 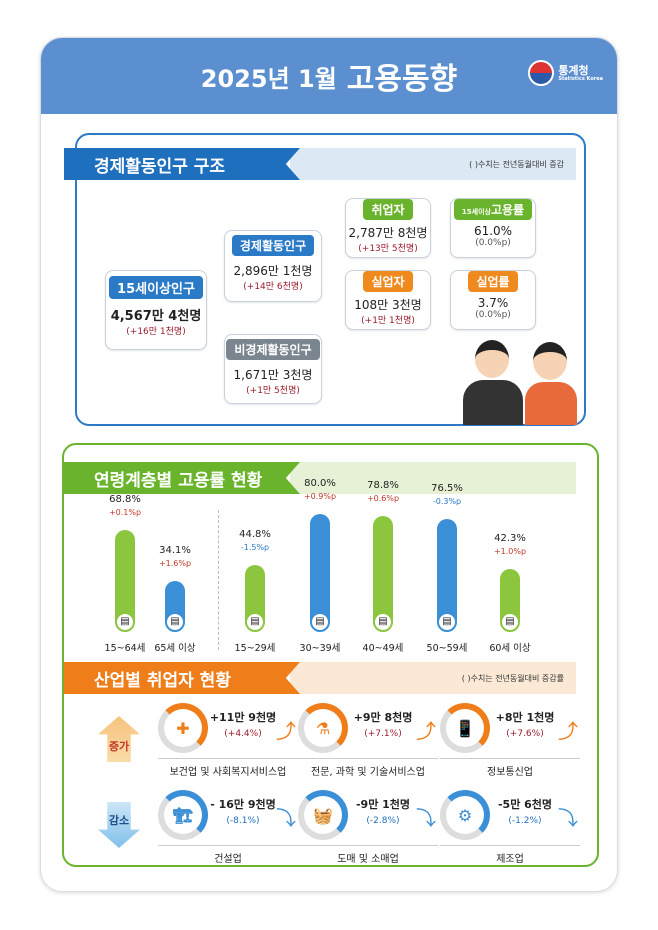 I want to click on industry-title: 산업별 취업자 현황, so click(x=182, y=678).